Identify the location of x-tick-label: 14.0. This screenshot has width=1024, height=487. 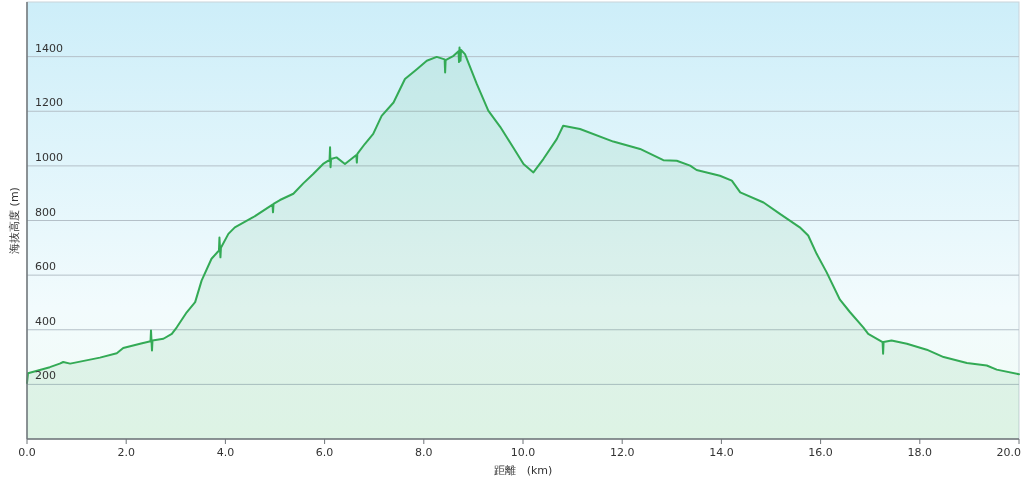
(721, 452).